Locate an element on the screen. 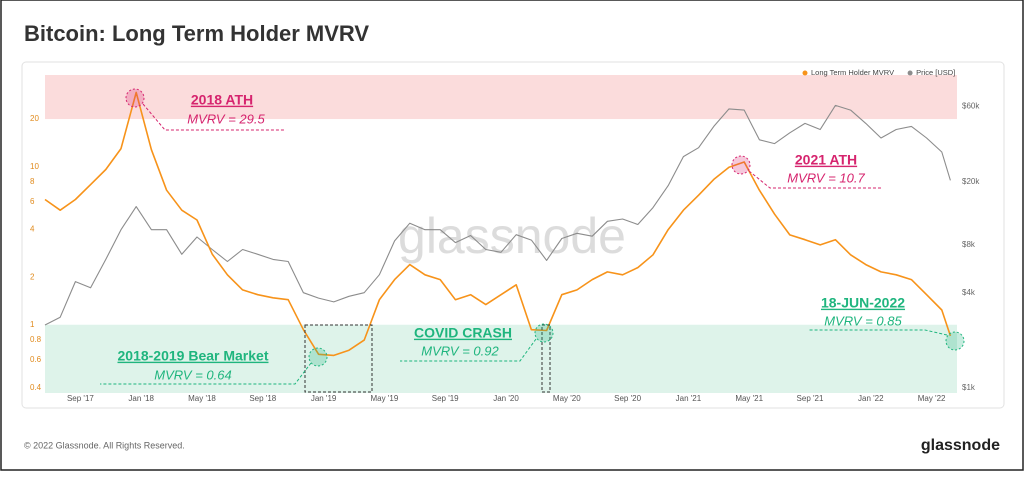 The height and width of the screenshot is (482, 1024). legend-label: Long Term Holder MVRV is located at coordinates (852, 72).